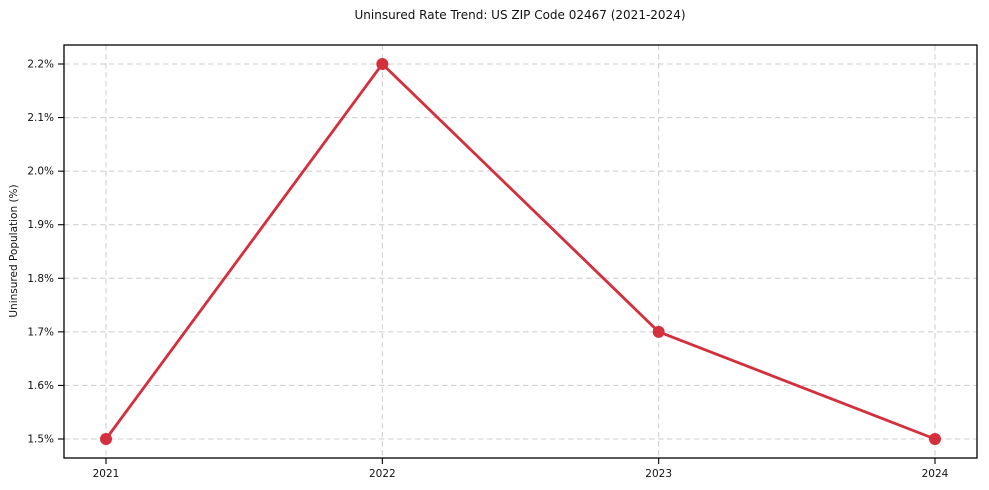 The image size is (989, 490). What do you see at coordinates (658, 474) in the screenshot?
I see `x-tick-label: 2023` at bounding box center [658, 474].